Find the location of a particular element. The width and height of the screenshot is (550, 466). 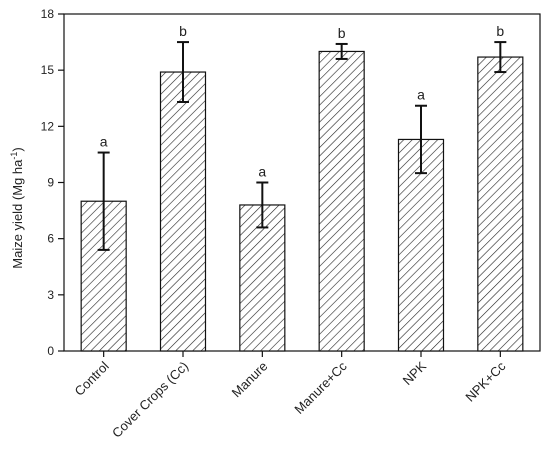

y-tick-label: 9 is located at coordinates (50, 183).